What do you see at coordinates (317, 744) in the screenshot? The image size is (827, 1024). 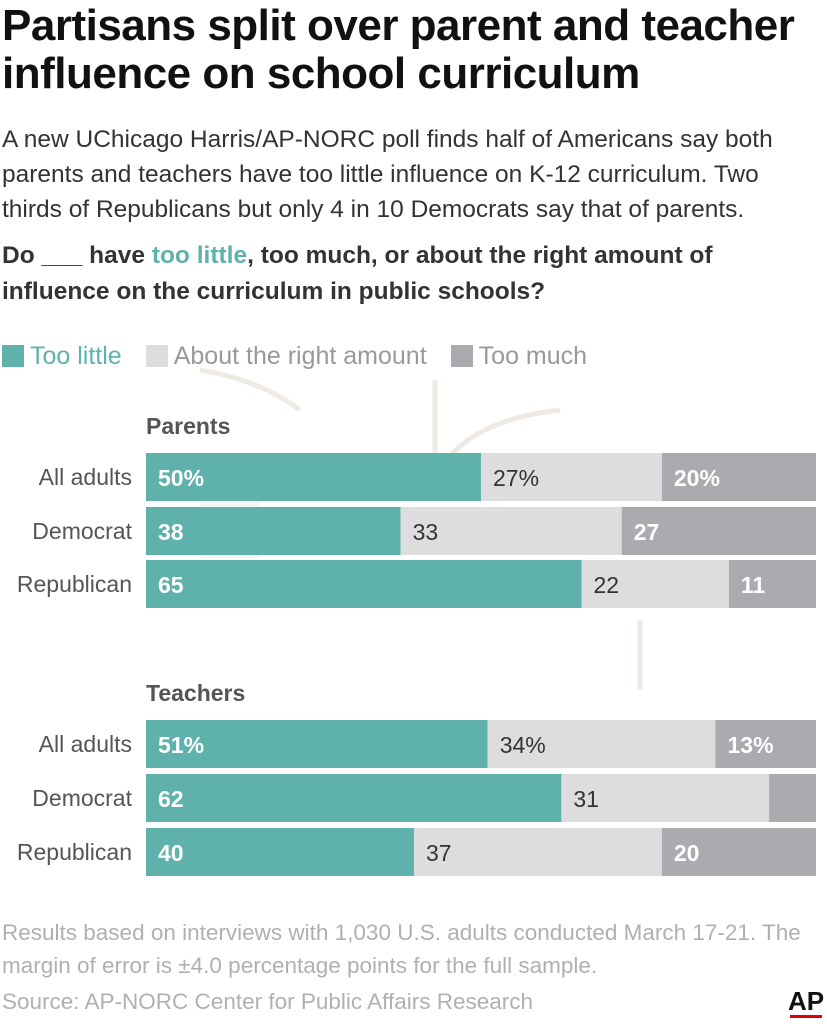 I see `bar-teachers-all-adults-too-little` at bounding box center [317, 744].